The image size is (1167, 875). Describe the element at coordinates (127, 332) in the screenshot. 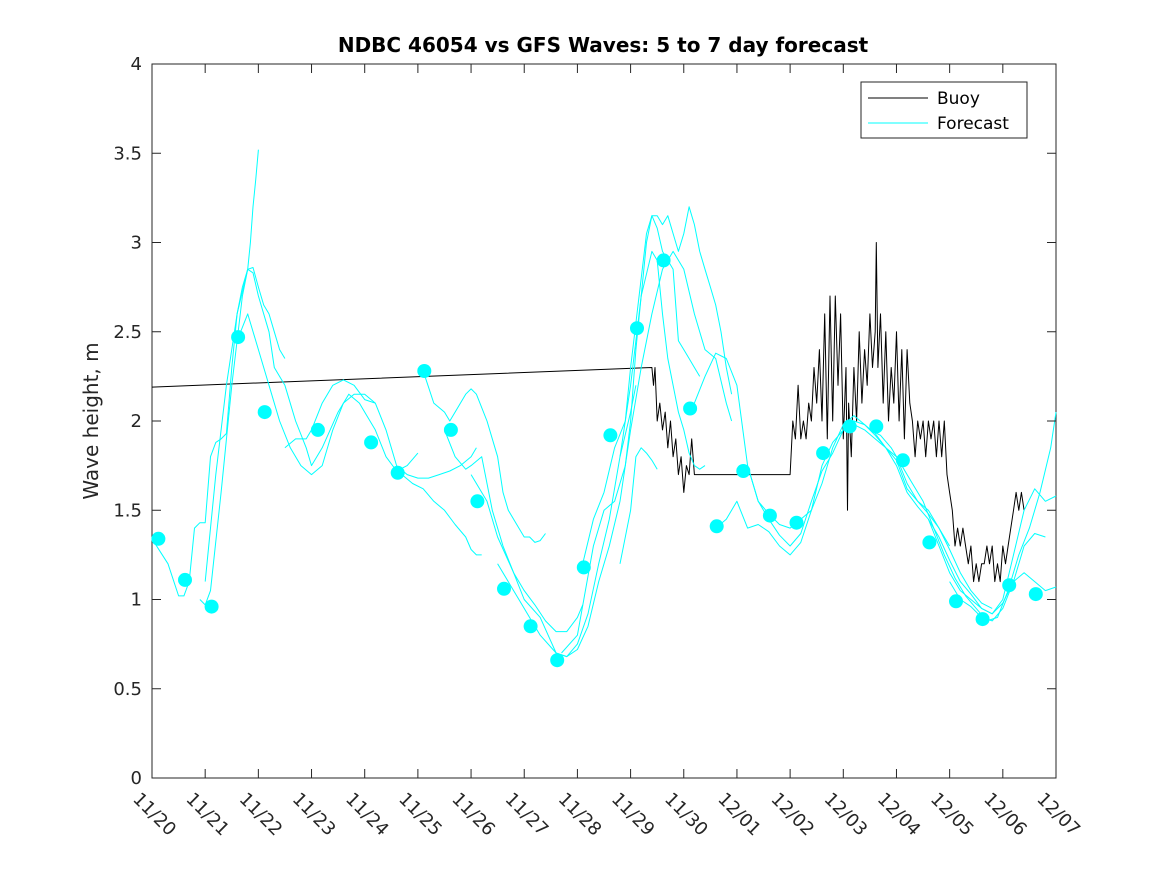

I see `y-tick-label: 2.5` at that location.